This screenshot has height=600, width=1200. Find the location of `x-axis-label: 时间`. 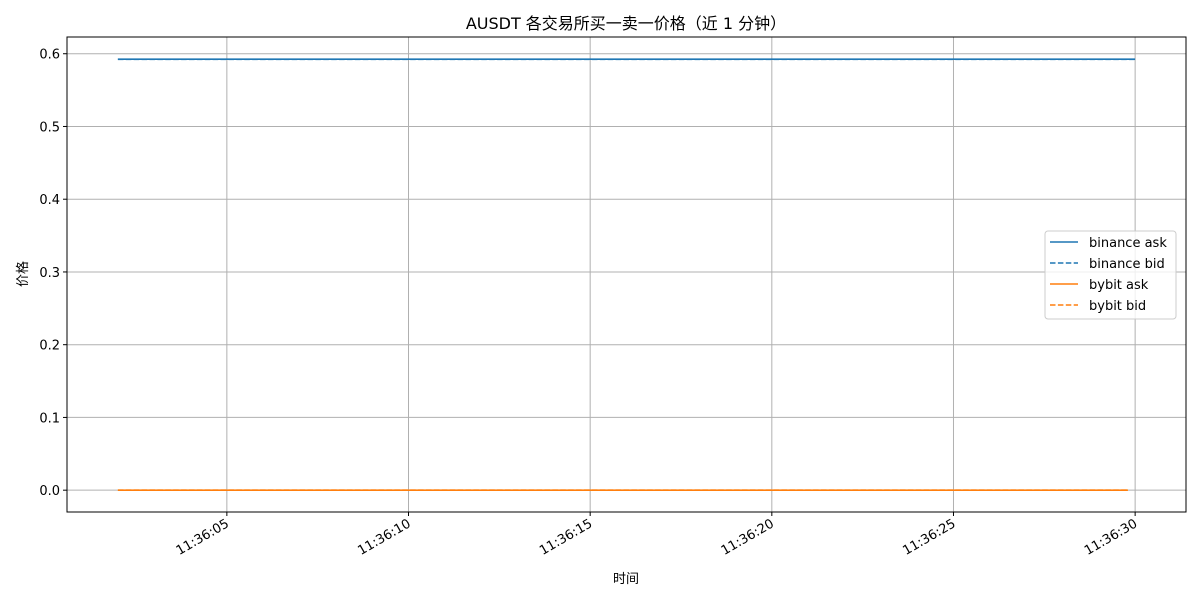

x-axis-label: 时间 is located at coordinates (626, 579).